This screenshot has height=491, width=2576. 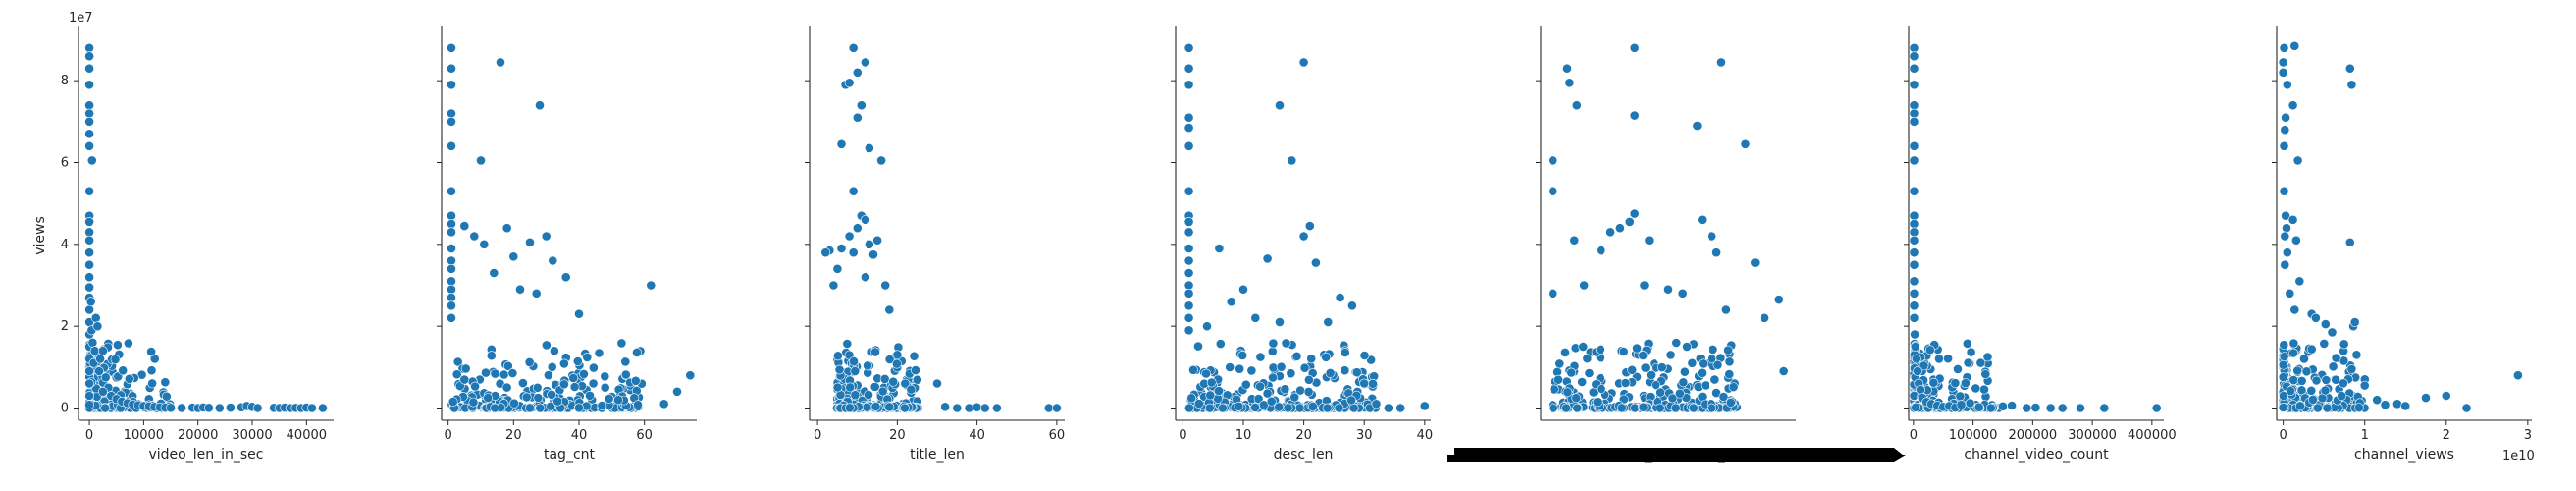 I want to click on x-tick-label: 0, so click(x=1182, y=435).